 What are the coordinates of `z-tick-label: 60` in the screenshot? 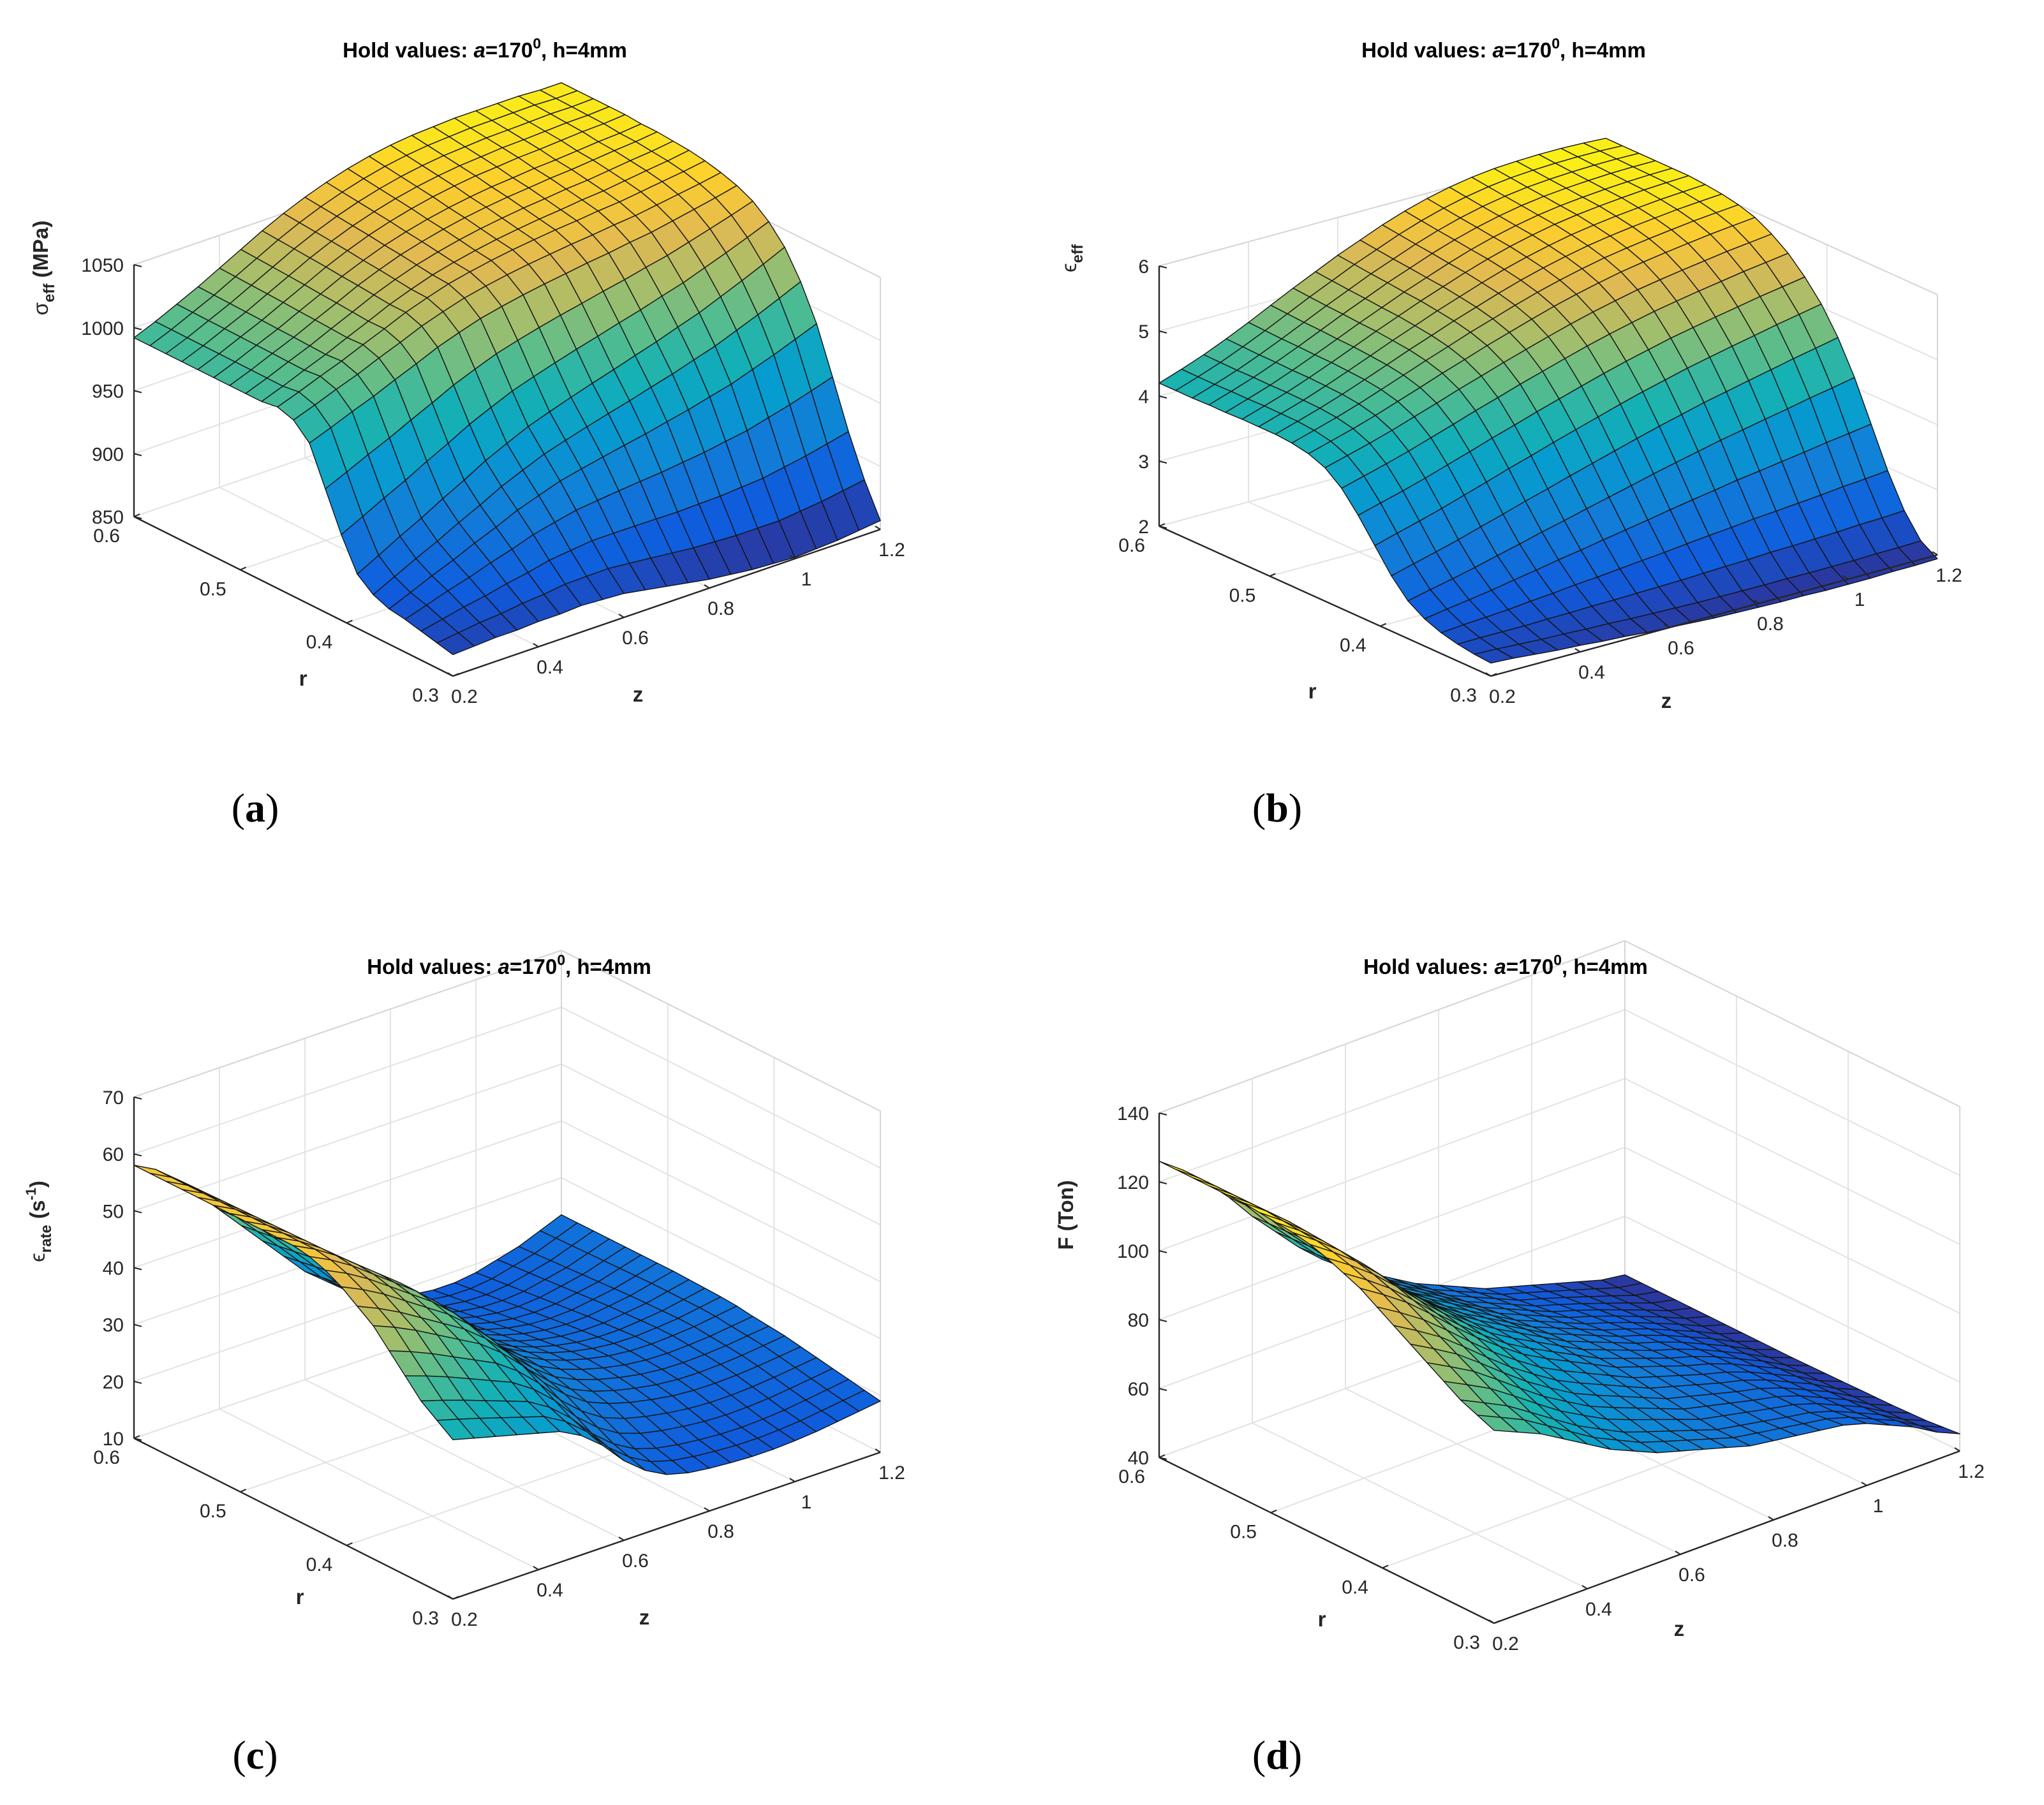 It's located at (114, 1154).